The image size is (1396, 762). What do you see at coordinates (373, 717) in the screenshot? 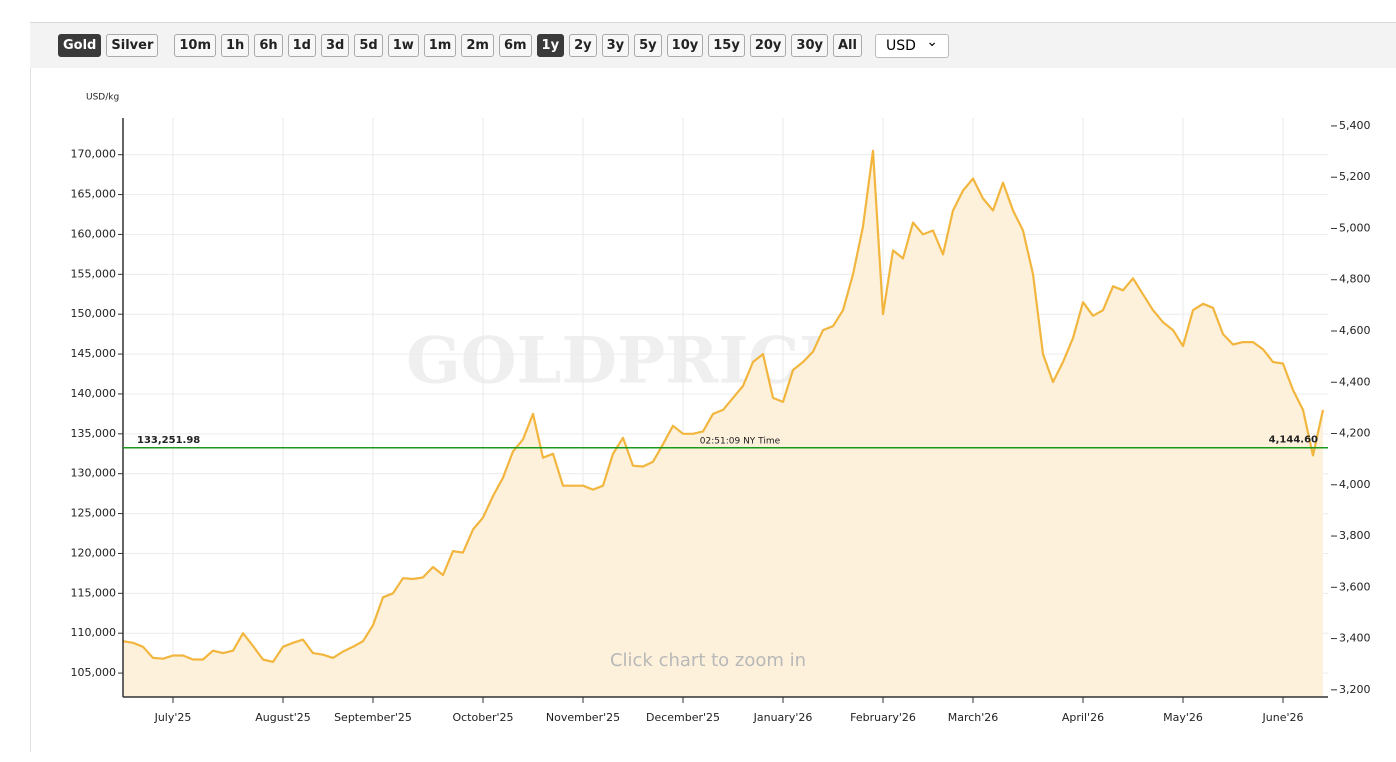
I see `x-tick-label: September'25` at bounding box center [373, 717].